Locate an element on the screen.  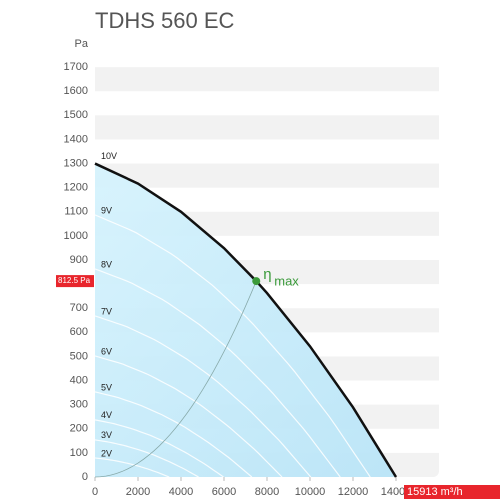
y-tick-label: 1100 is located at coordinates (76, 212).